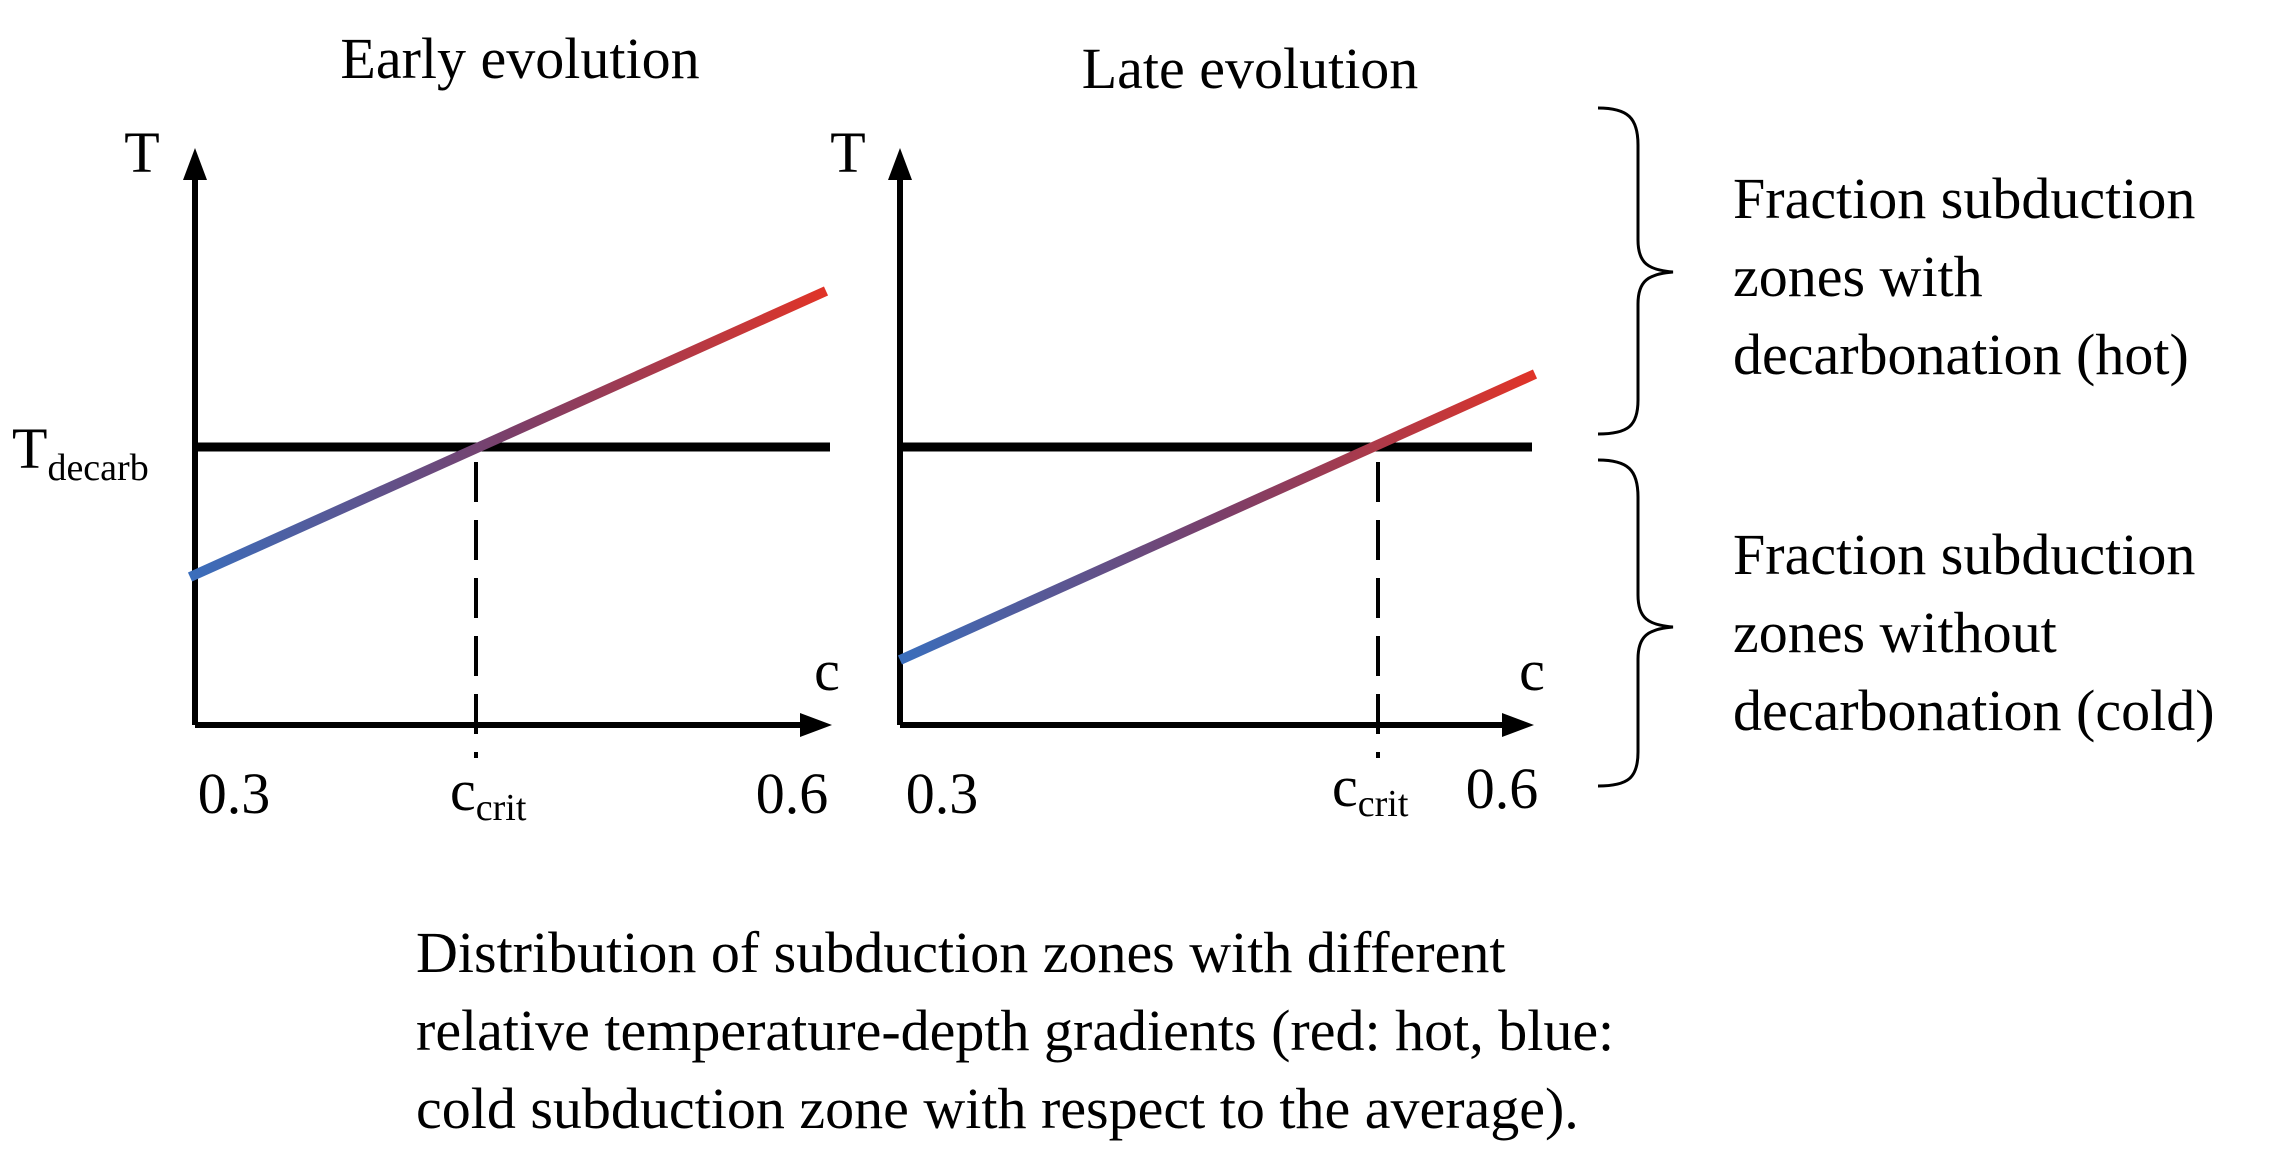 The height and width of the screenshot is (1162, 2276). What do you see at coordinates (519, 58) in the screenshot?
I see `panel-title-early: Early evolution` at bounding box center [519, 58].